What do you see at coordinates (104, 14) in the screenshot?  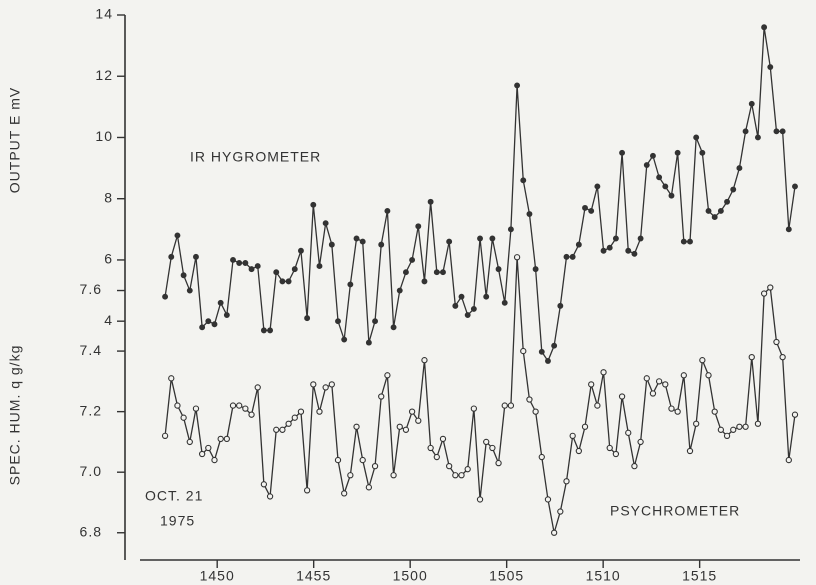 I see `y-tick-label: 14` at bounding box center [104, 14].